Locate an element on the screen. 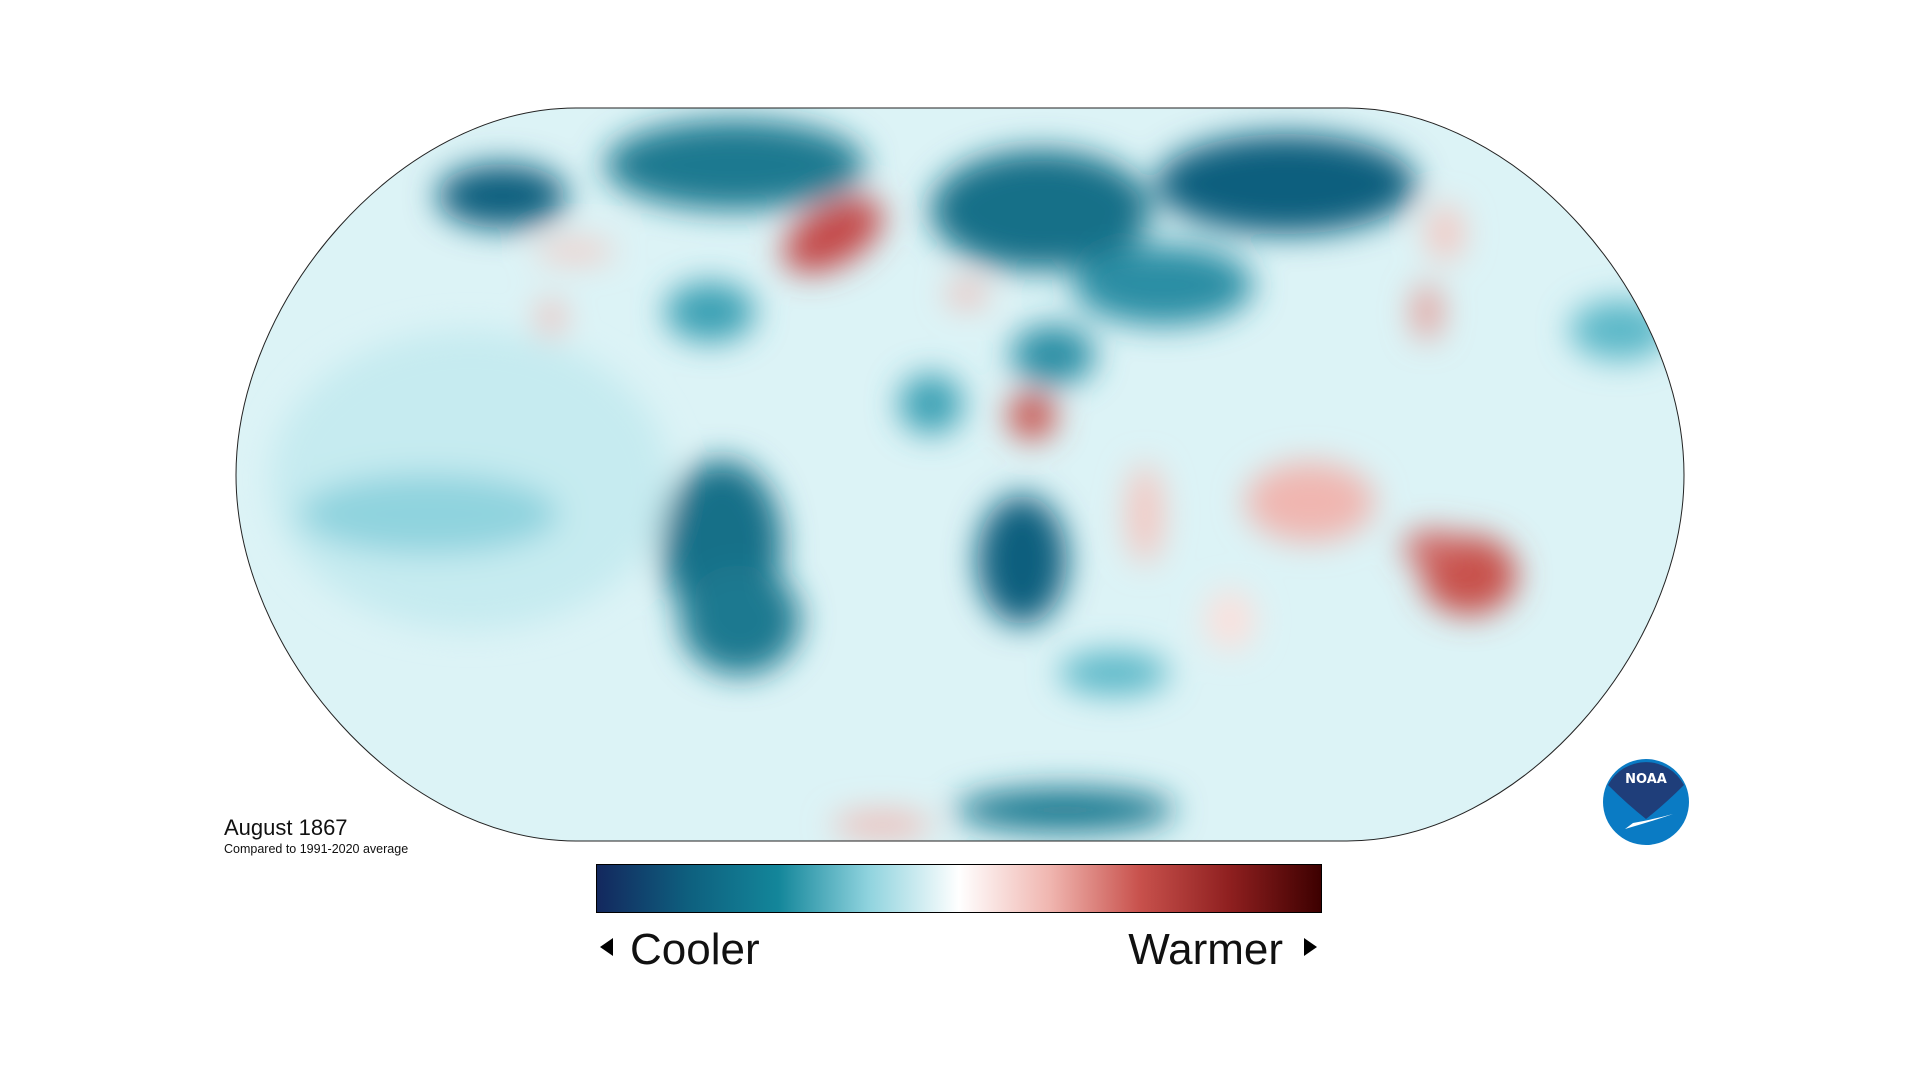 The image size is (1920, 1080). noaa-logo: NOAA is located at coordinates (1646, 802).